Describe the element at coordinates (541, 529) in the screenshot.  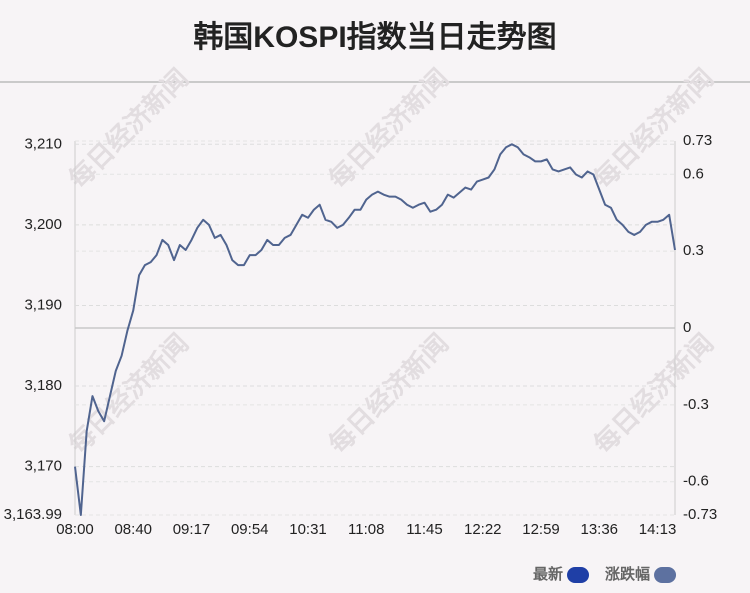
I see `x-tick-label: 12:59` at that location.